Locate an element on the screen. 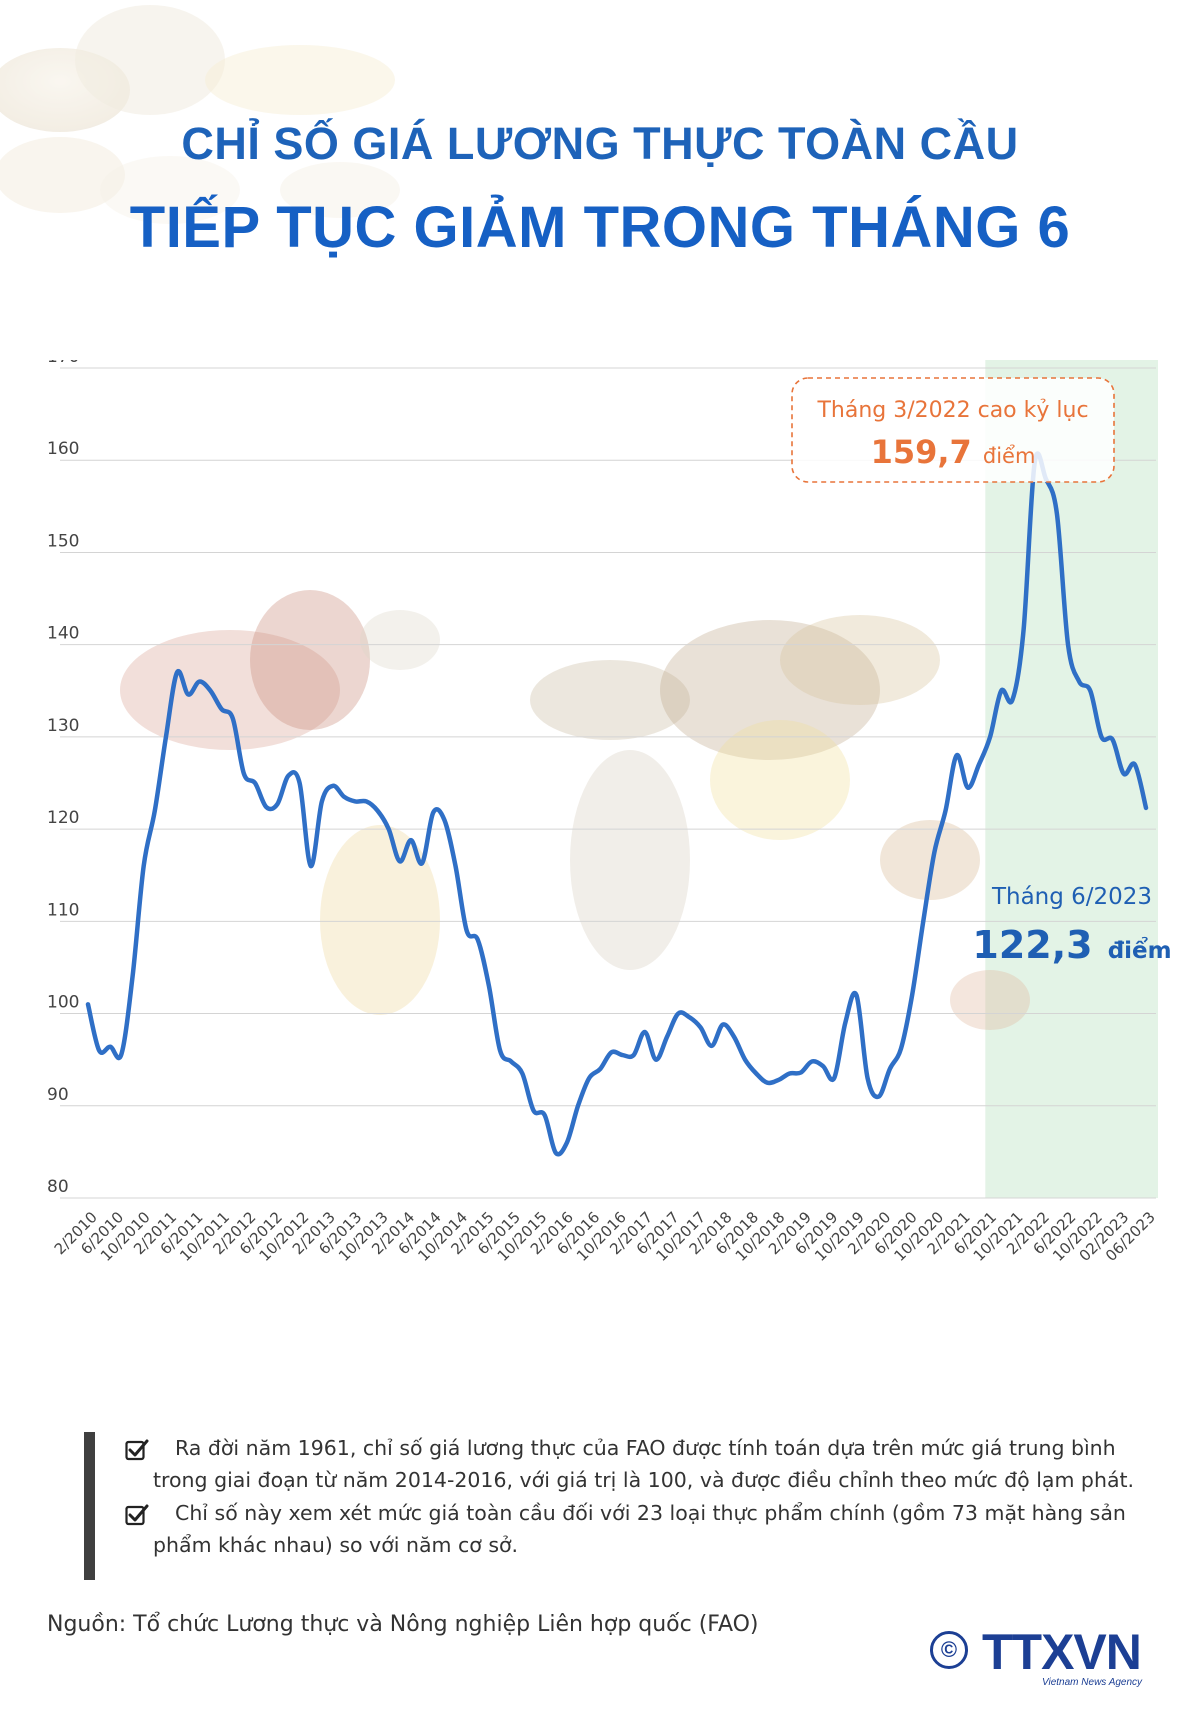 The image size is (1200, 1711). y-tick-label: 150 is located at coordinates (63, 541).